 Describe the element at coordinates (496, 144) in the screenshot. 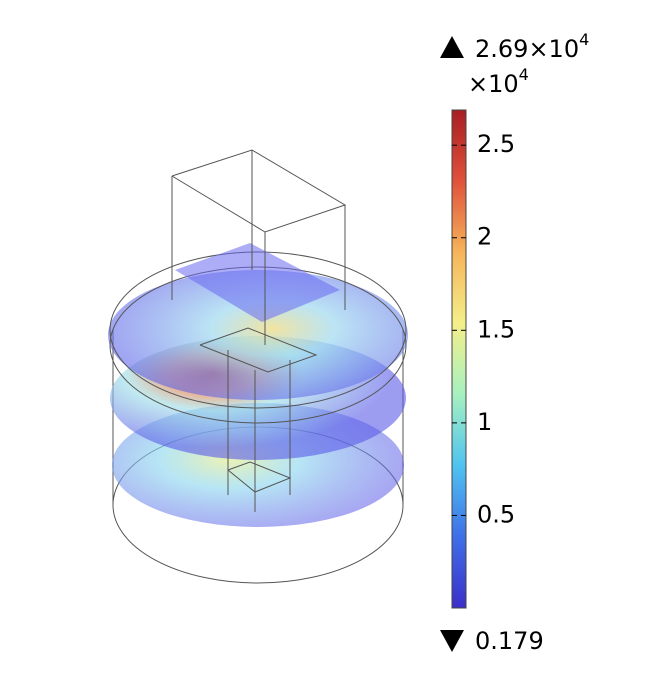

I see `tick-label: 2.5` at that location.